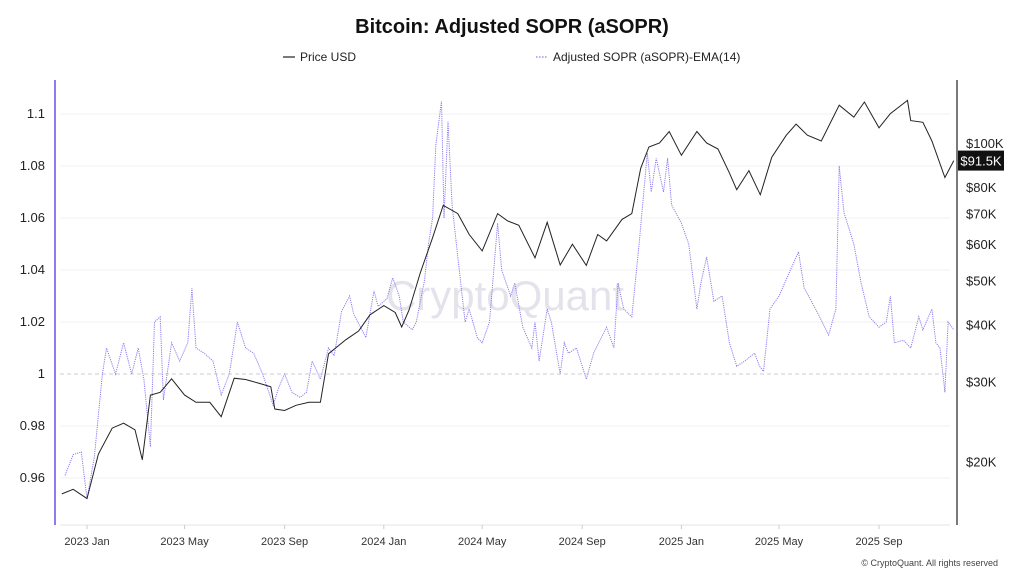  I want to click on x-tick-label: 2024 Sep, so click(582, 542).